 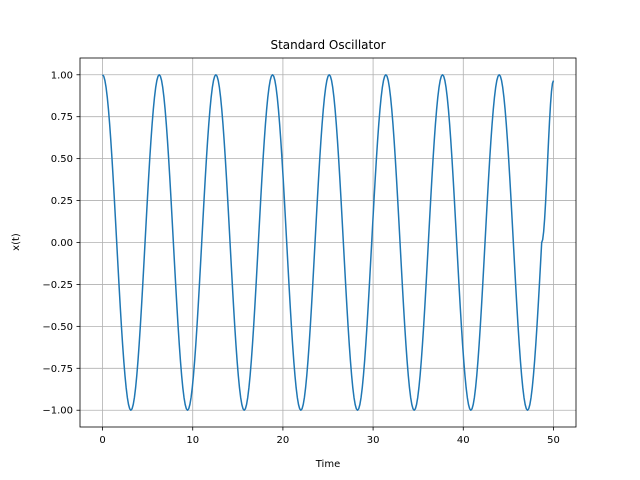 I want to click on y-tick-label: −0.50, so click(x=57, y=327).